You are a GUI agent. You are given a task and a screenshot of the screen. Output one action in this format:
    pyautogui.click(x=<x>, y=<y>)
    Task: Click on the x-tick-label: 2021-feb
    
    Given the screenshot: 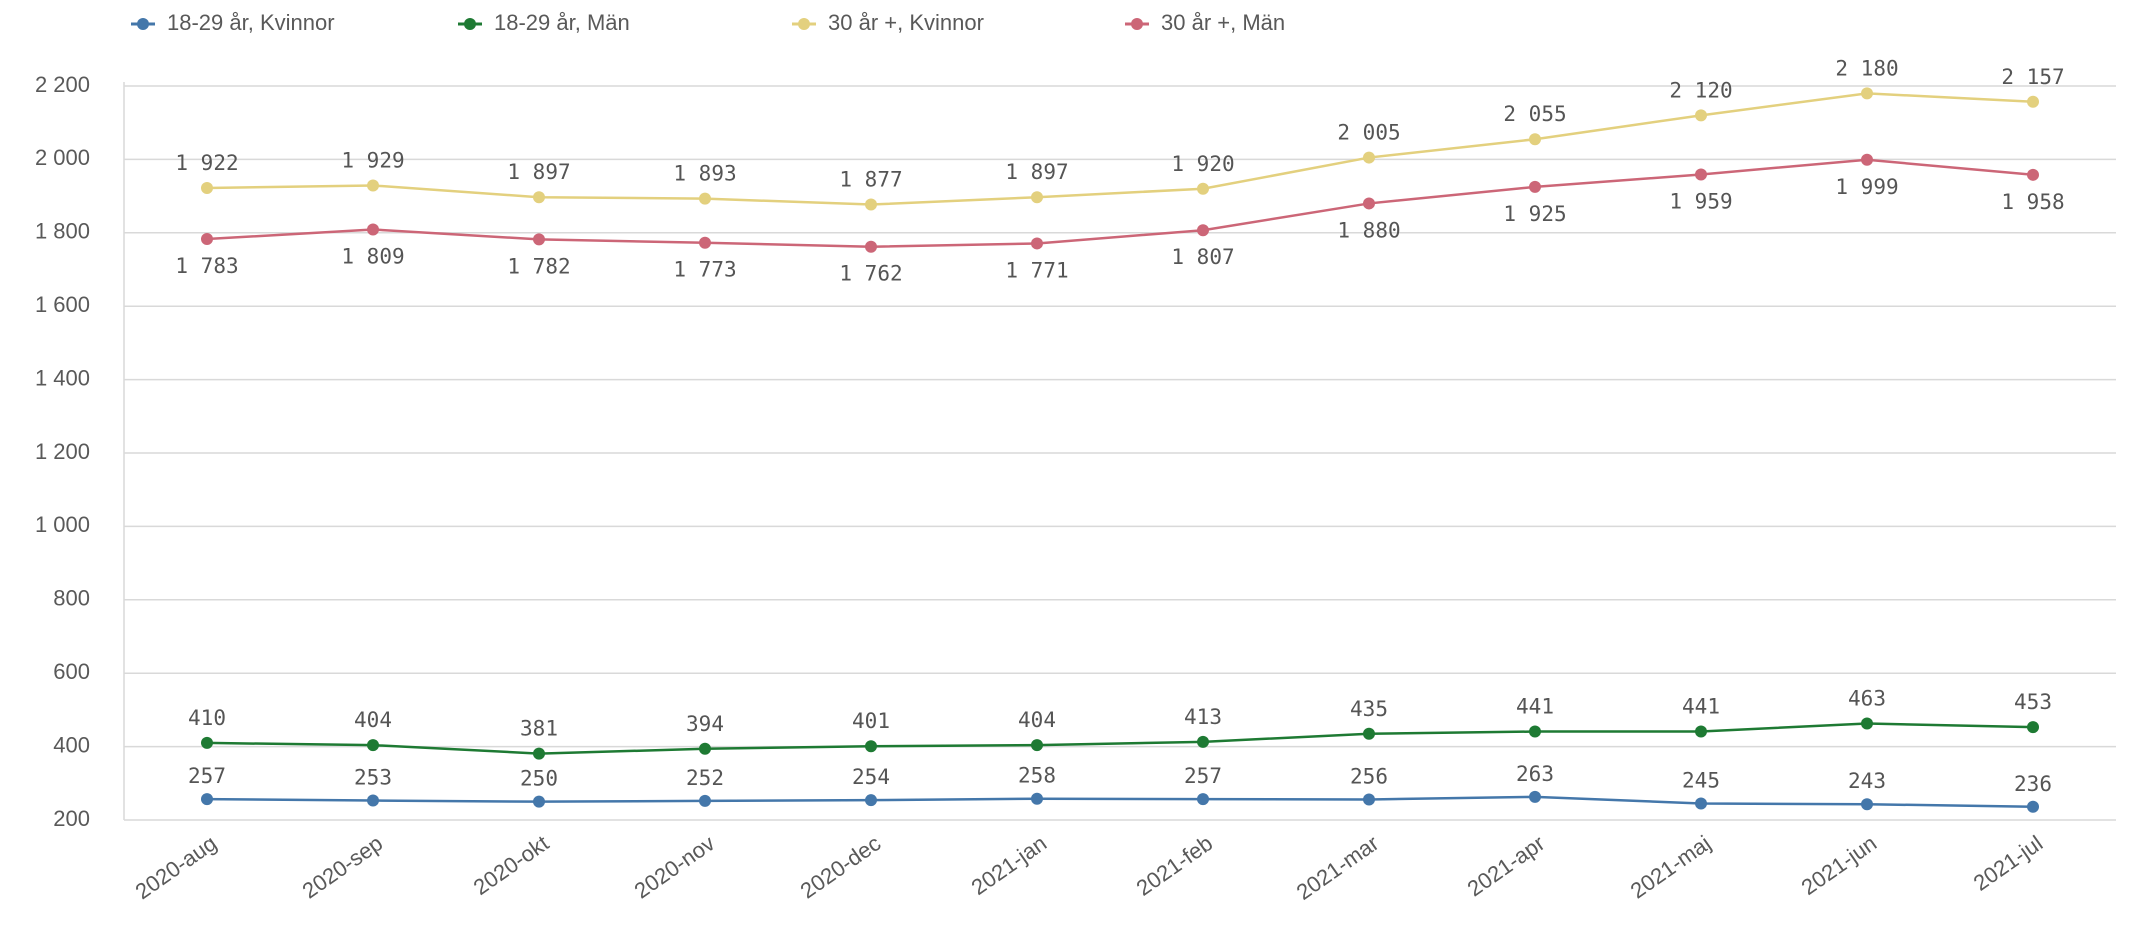 What is the action you would take?
    pyautogui.click(x=1174, y=865)
    